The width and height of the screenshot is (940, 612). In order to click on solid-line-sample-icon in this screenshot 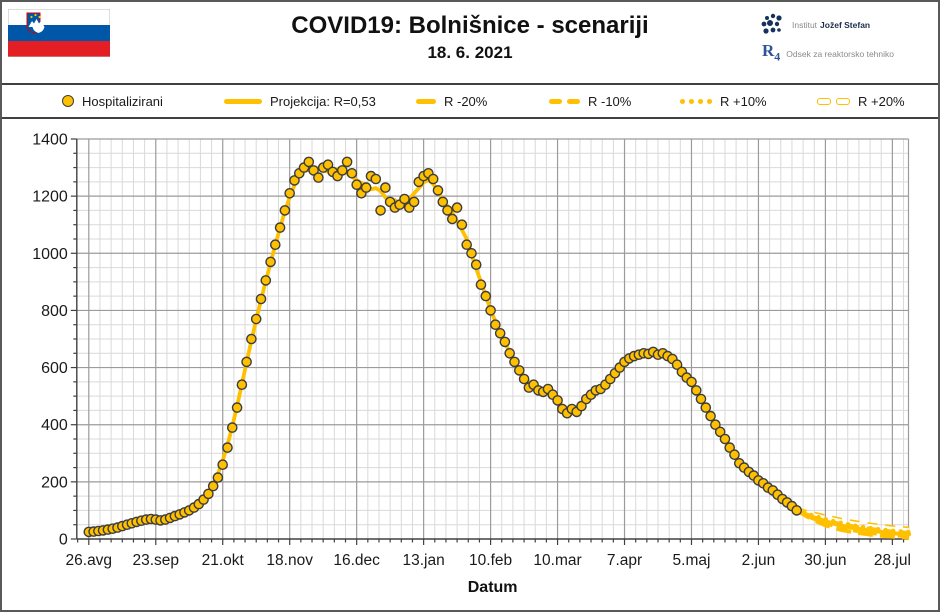, I will do `click(243, 101)`.